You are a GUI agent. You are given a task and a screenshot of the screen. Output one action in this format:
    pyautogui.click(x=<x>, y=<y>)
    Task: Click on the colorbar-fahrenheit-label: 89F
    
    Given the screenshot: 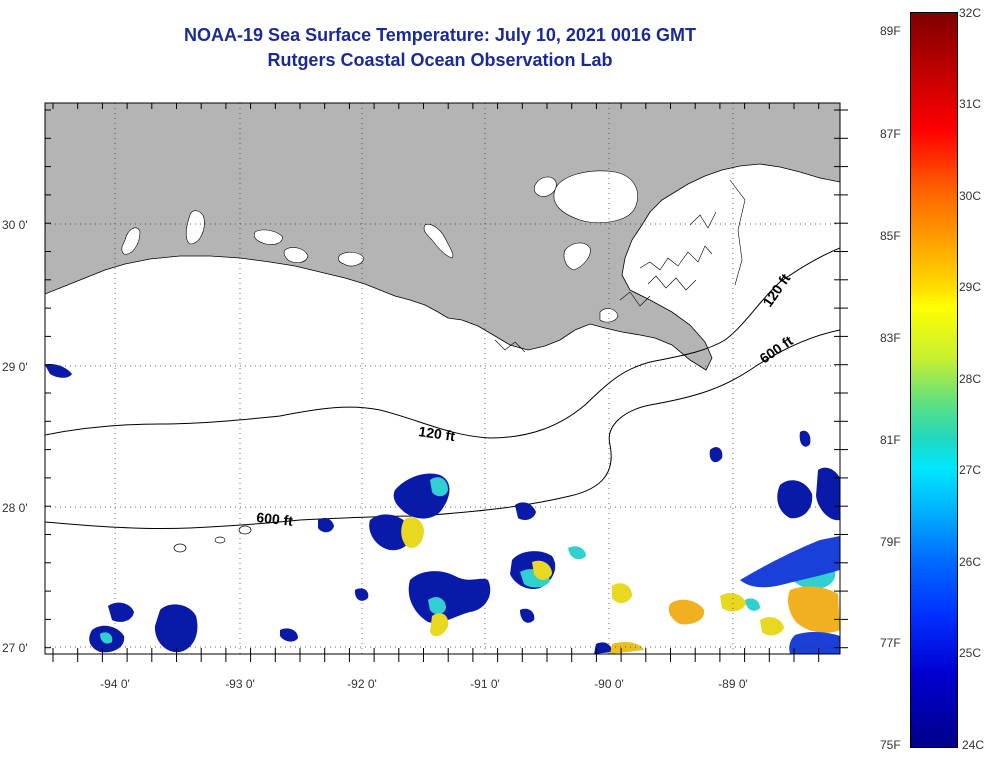 What is the action you would take?
    pyautogui.click(x=890, y=31)
    